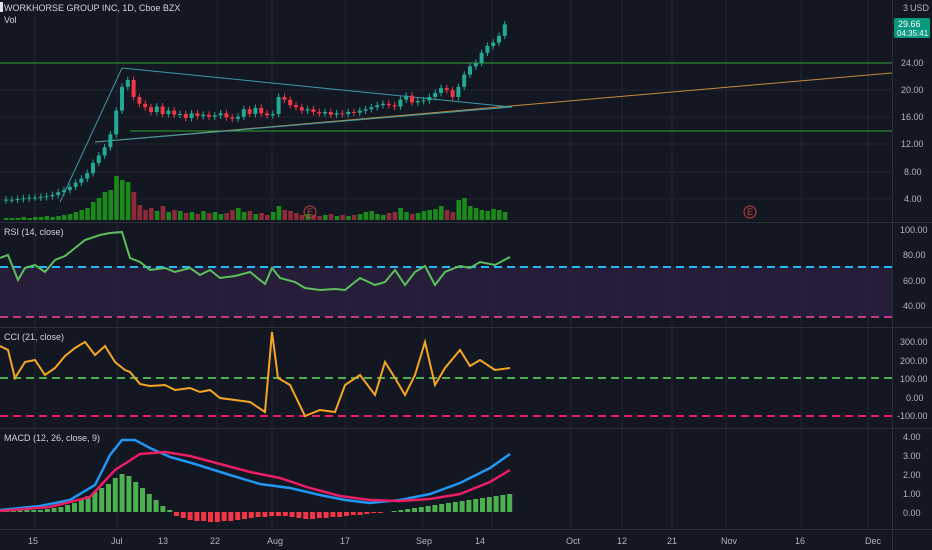 This screenshot has height=550, width=932. Describe the element at coordinates (912, 513) in the screenshot. I see `macd-tick: 0.00` at that location.